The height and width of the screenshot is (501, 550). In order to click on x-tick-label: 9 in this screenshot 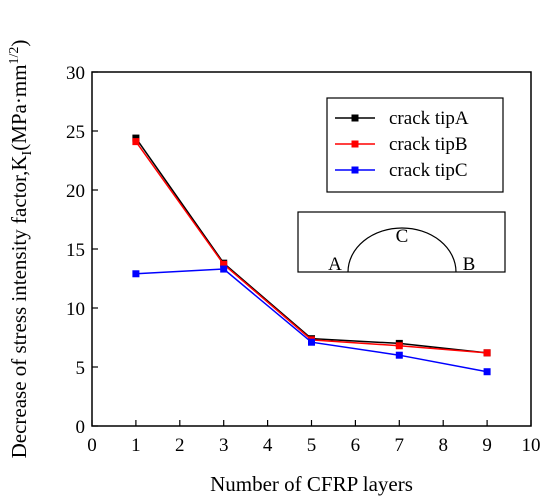, I will do `click(487, 445)`.